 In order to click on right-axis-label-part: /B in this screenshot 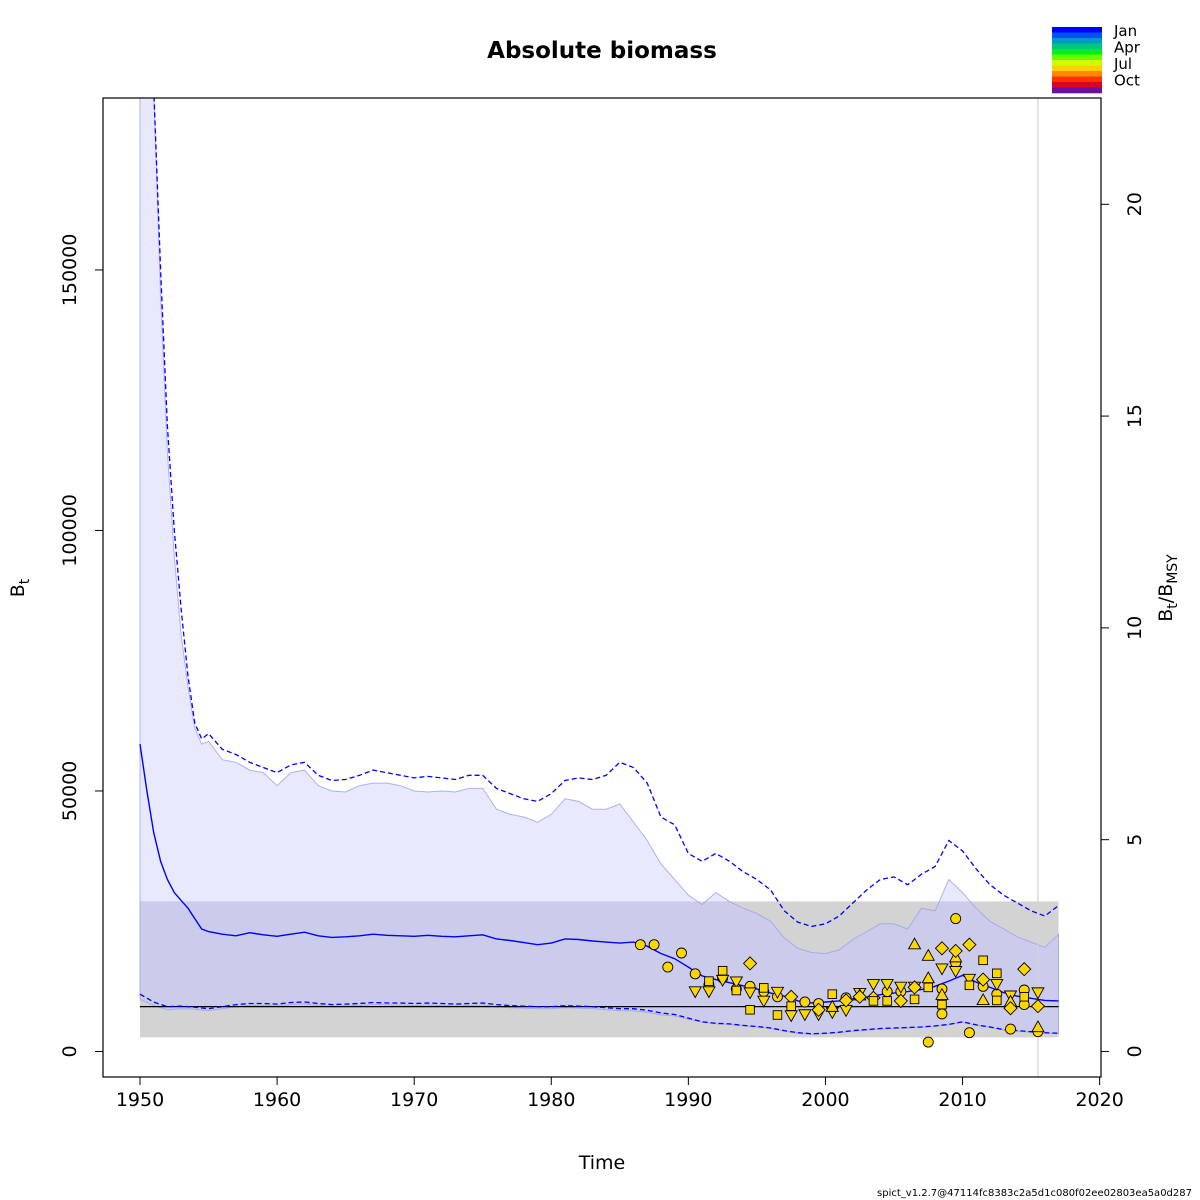, I will do `click(1166, 593)`.